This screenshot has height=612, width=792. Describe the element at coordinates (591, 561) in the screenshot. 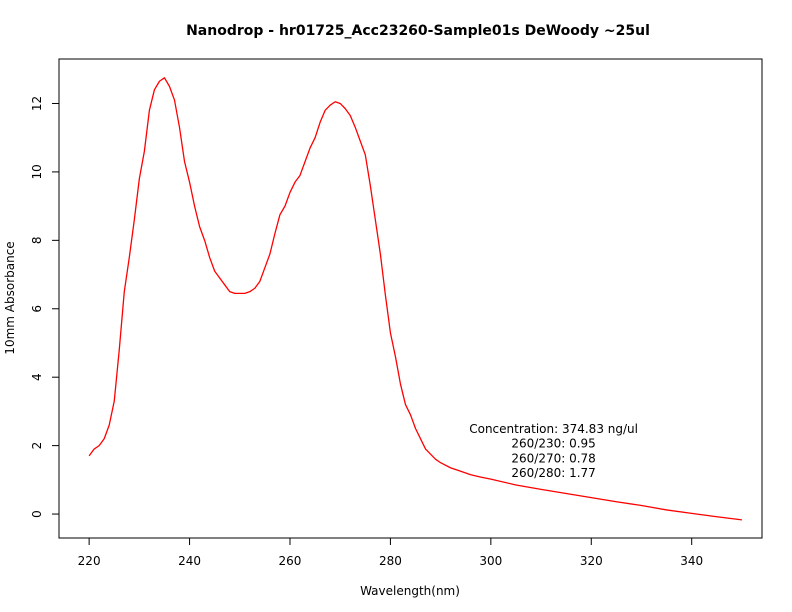

I see `x-tick-label: 320` at that location.